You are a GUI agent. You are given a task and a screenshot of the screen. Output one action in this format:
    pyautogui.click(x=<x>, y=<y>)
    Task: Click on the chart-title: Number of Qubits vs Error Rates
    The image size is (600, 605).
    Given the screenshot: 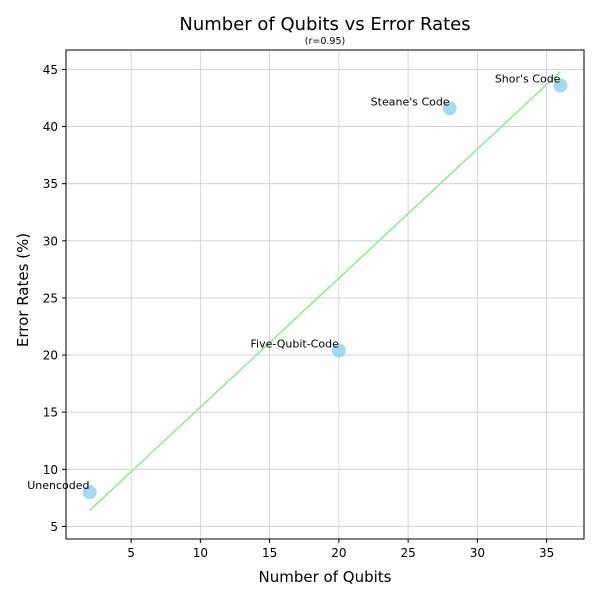 What is the action you would take?
    pyautogui.click(x=324, y=24)
    